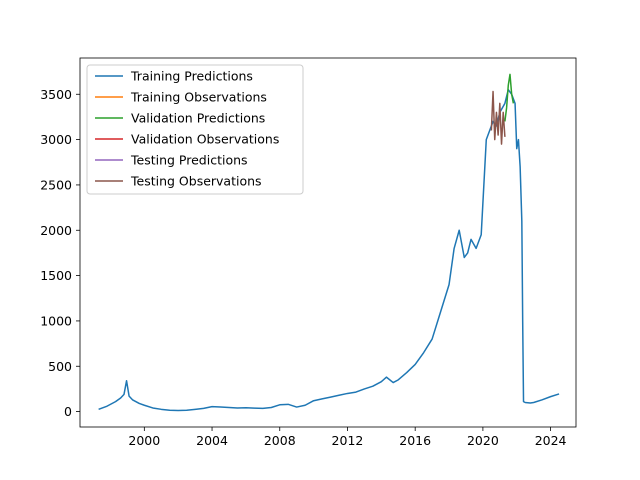 The width and height of the screenshot is (640, 480). I want to click on x-tick-label: 2000, so click(144, 440).